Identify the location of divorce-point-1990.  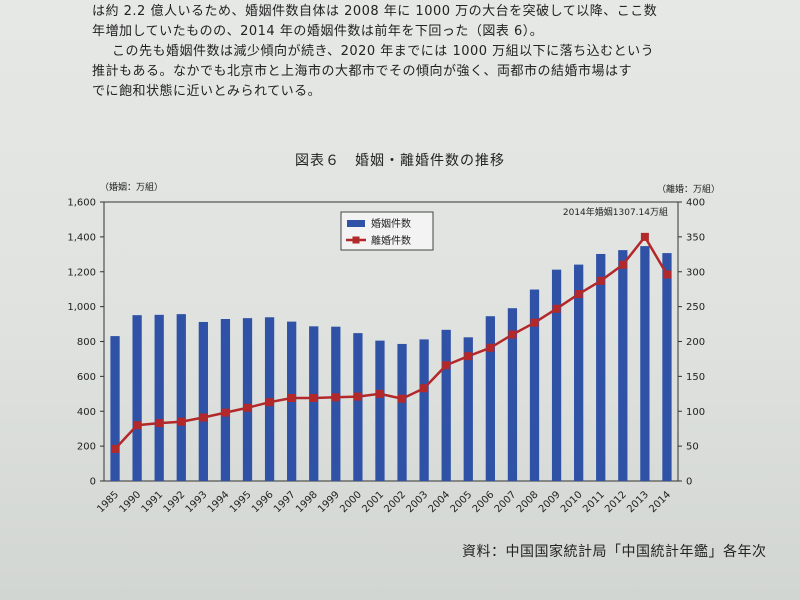
(137, 425).